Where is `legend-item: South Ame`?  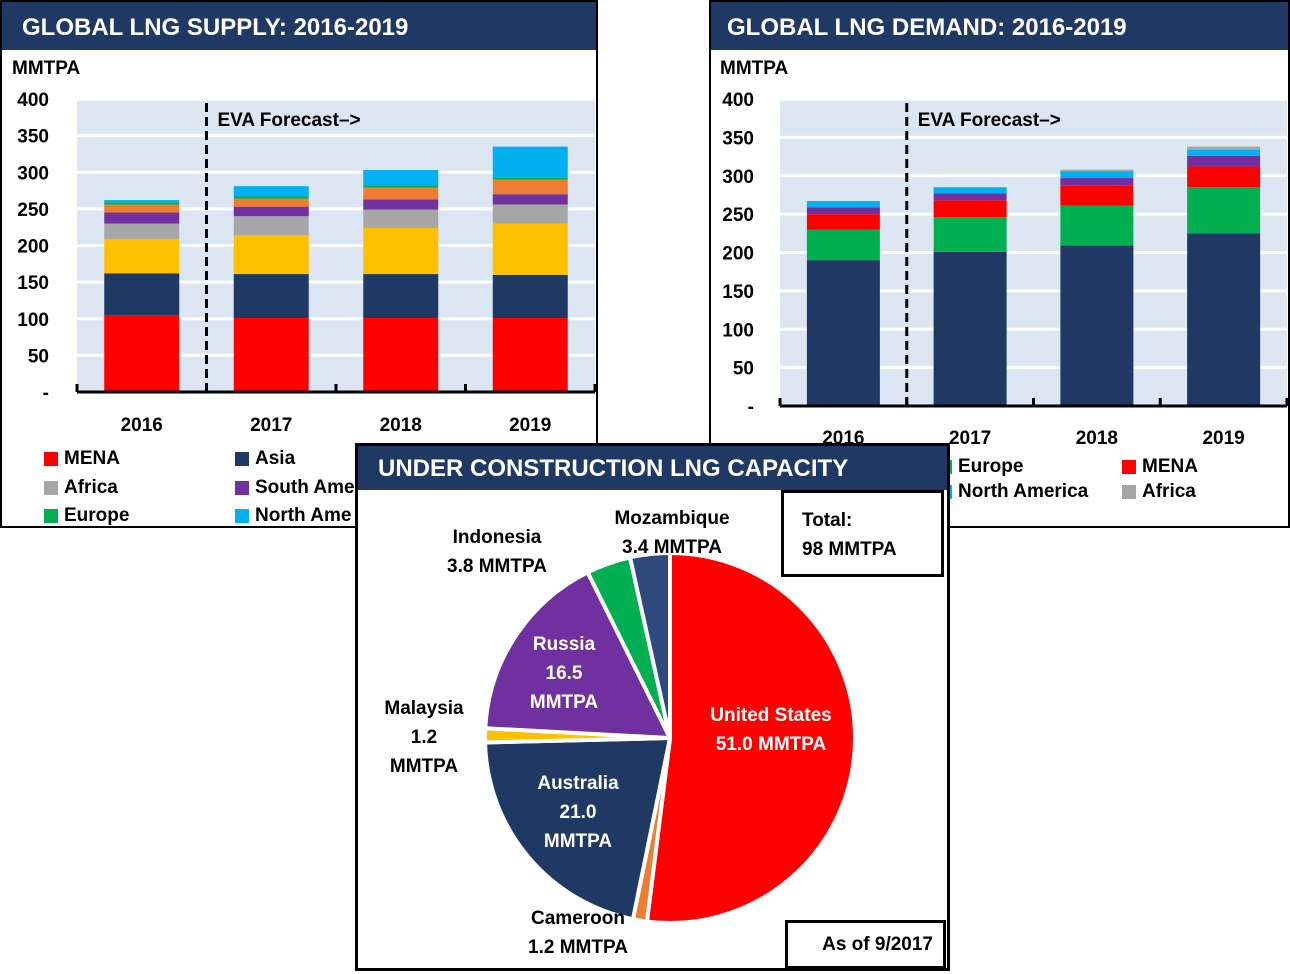 legend-item: South Ame is located at coordinates (295, 488).